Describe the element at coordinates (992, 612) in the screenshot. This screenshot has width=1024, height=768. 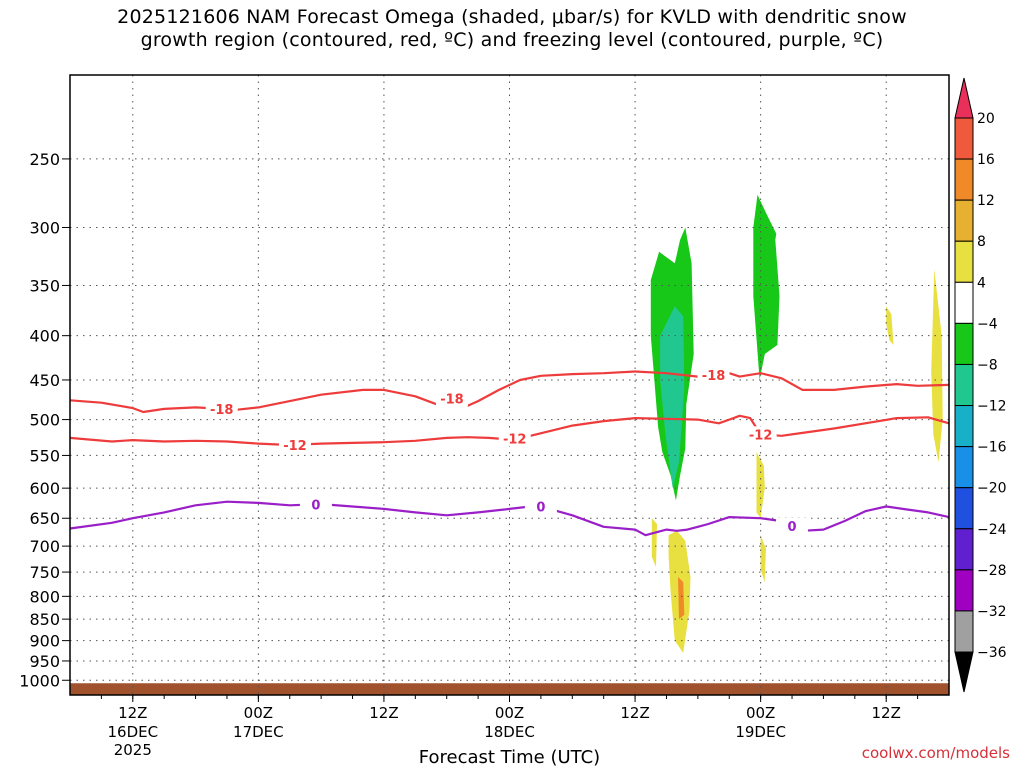
I see `colorbar-label: −32` at that location.